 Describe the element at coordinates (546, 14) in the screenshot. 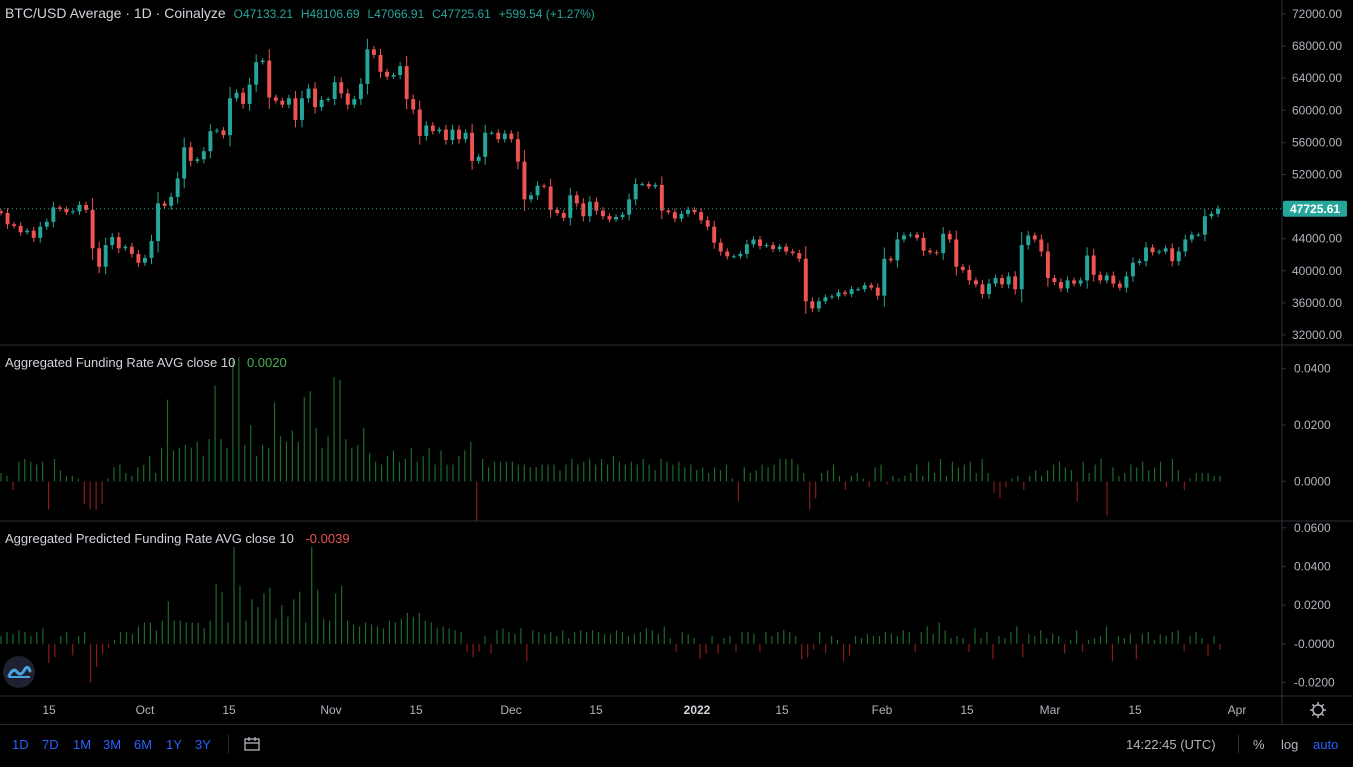

I see `ohlc-change: +599.54 (+1.27%)` at that location.